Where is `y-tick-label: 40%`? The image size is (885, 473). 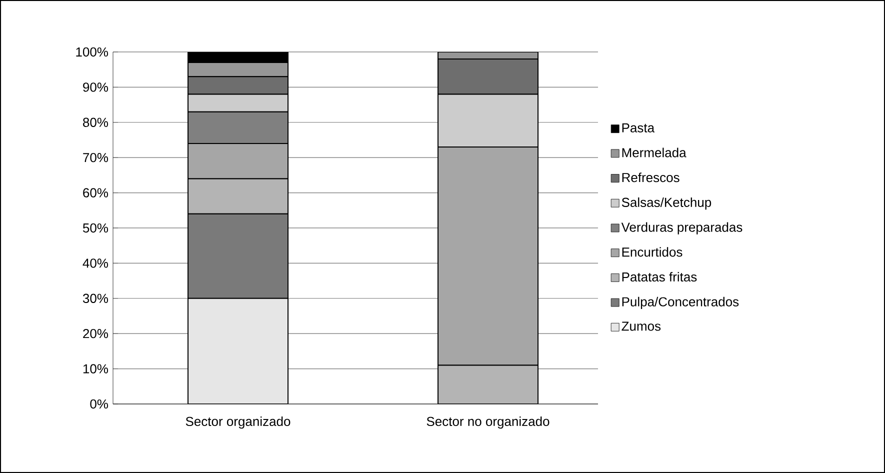 y-tick-label: 40% is located at coordinates (95, 263).